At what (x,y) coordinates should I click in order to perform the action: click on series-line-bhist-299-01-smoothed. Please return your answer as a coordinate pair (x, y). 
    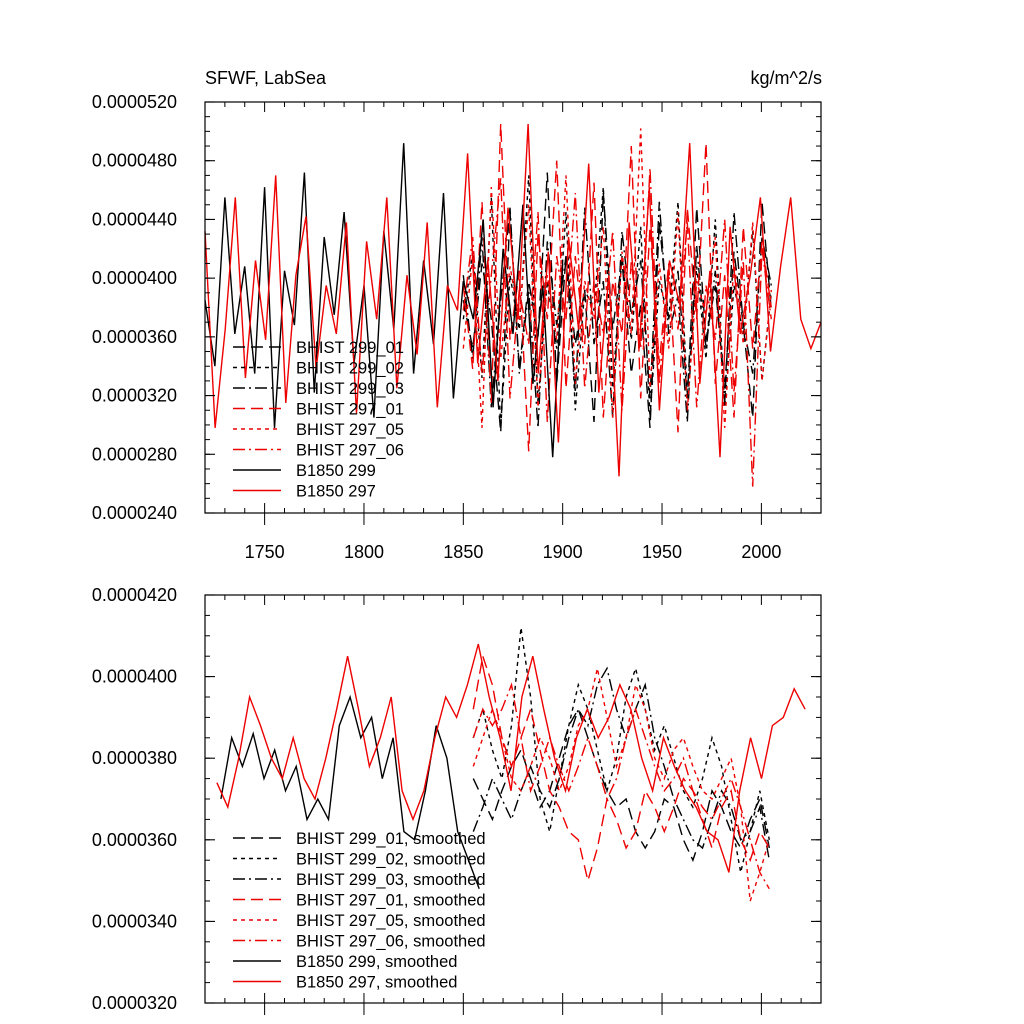
    Looking at the image, I should click on (621, 785).